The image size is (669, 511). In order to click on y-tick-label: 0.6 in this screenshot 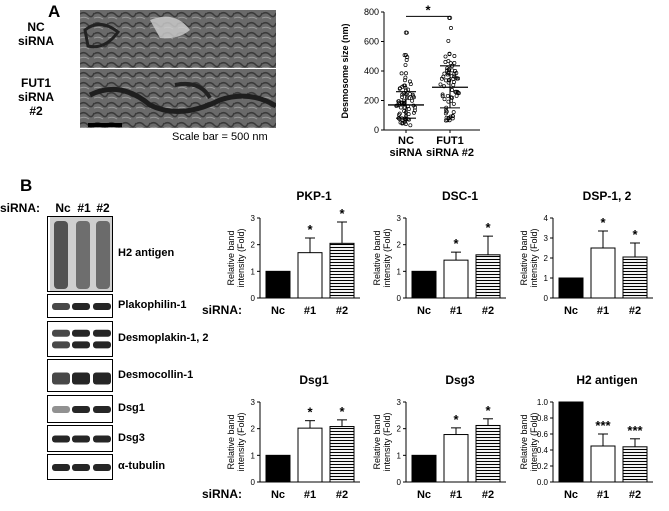, I will do `click(543, 434)`.